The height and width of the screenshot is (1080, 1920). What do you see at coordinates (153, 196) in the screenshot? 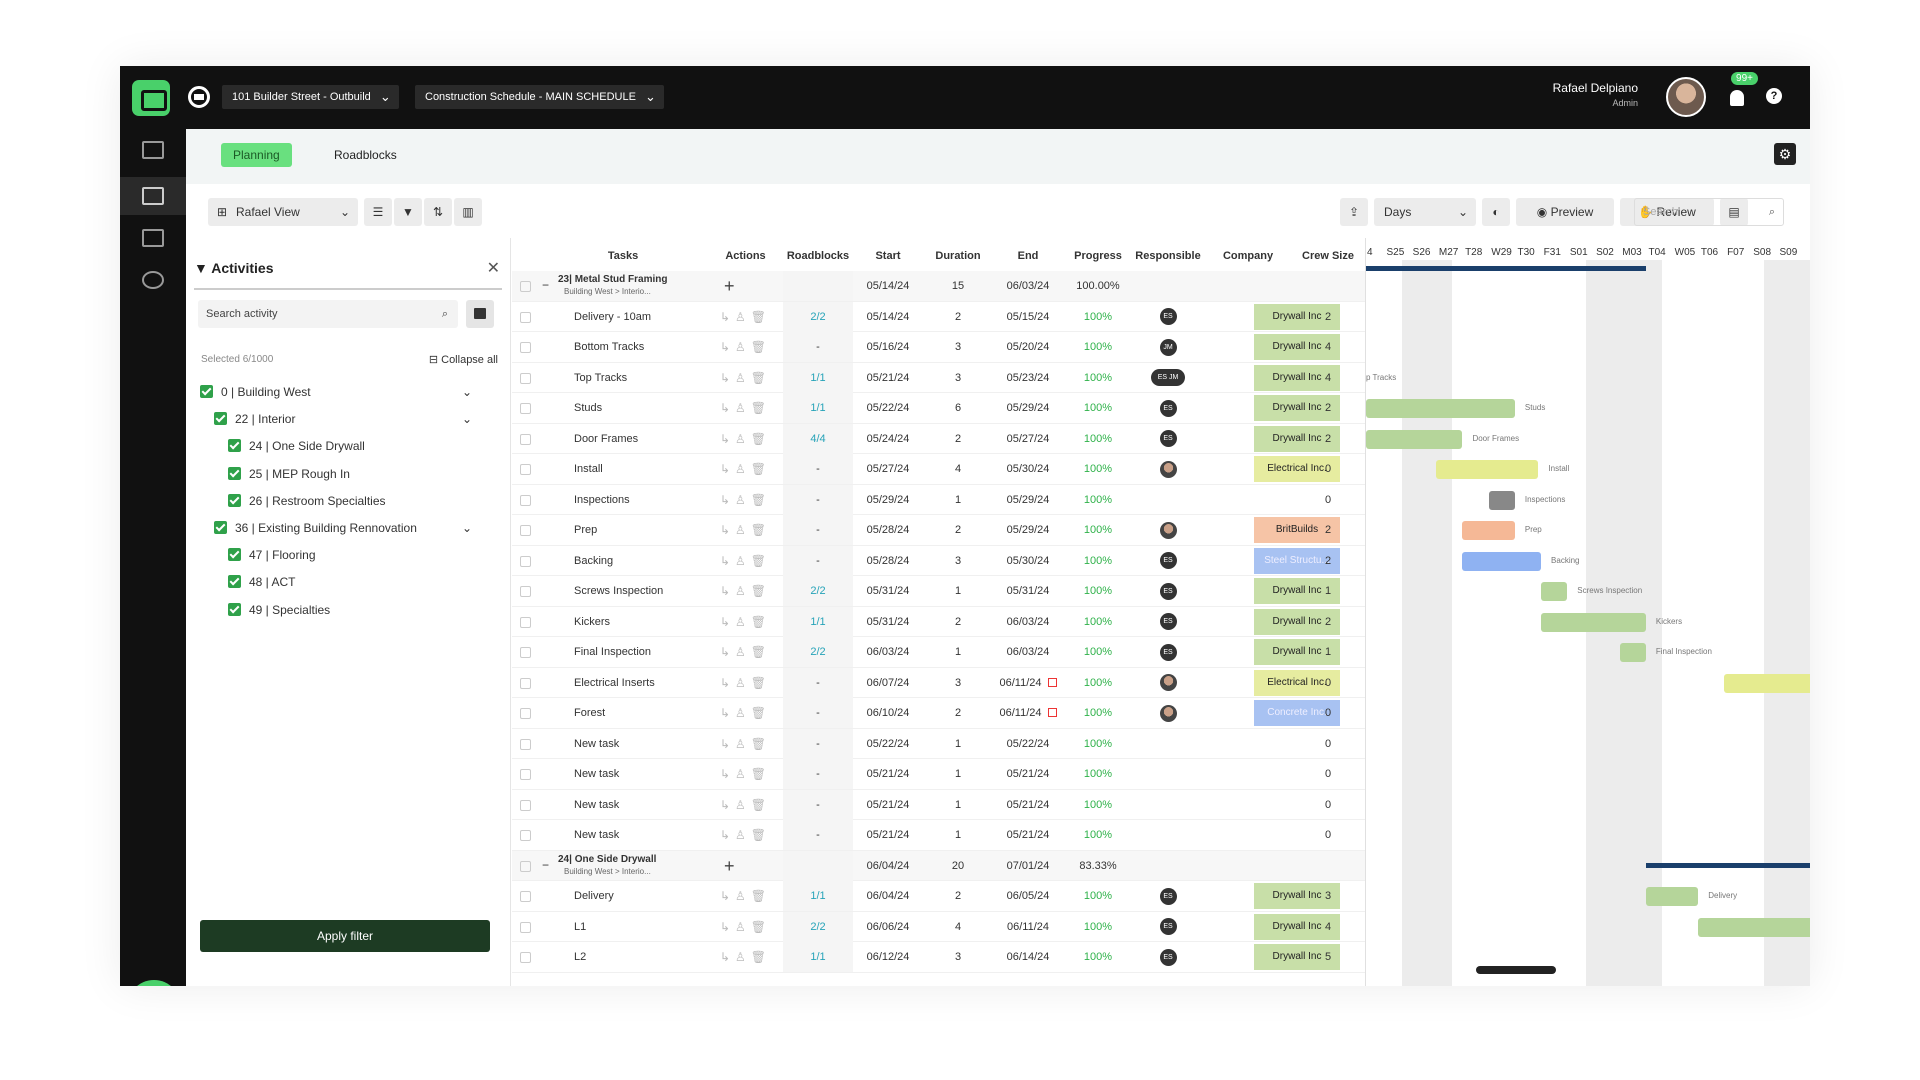
I see `schedule-icon` at bounding box center [153, 196].